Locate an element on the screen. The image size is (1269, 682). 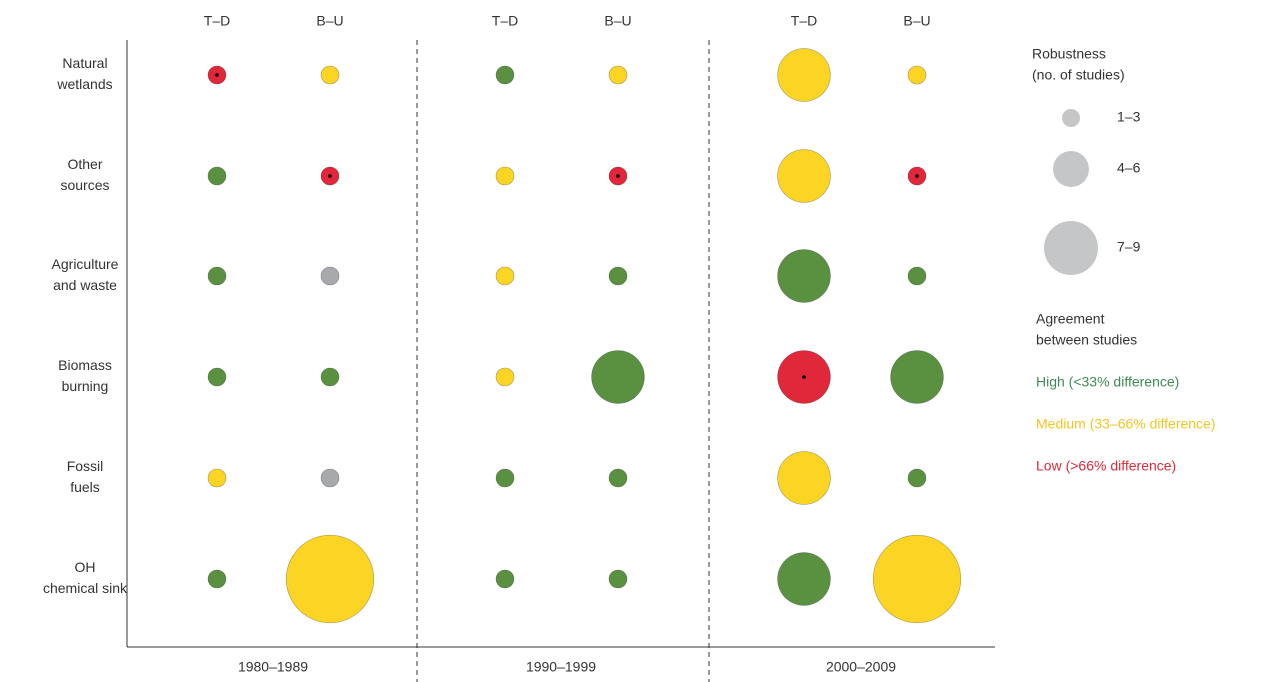
row-label: Natural is located at coordinates (84, 63).